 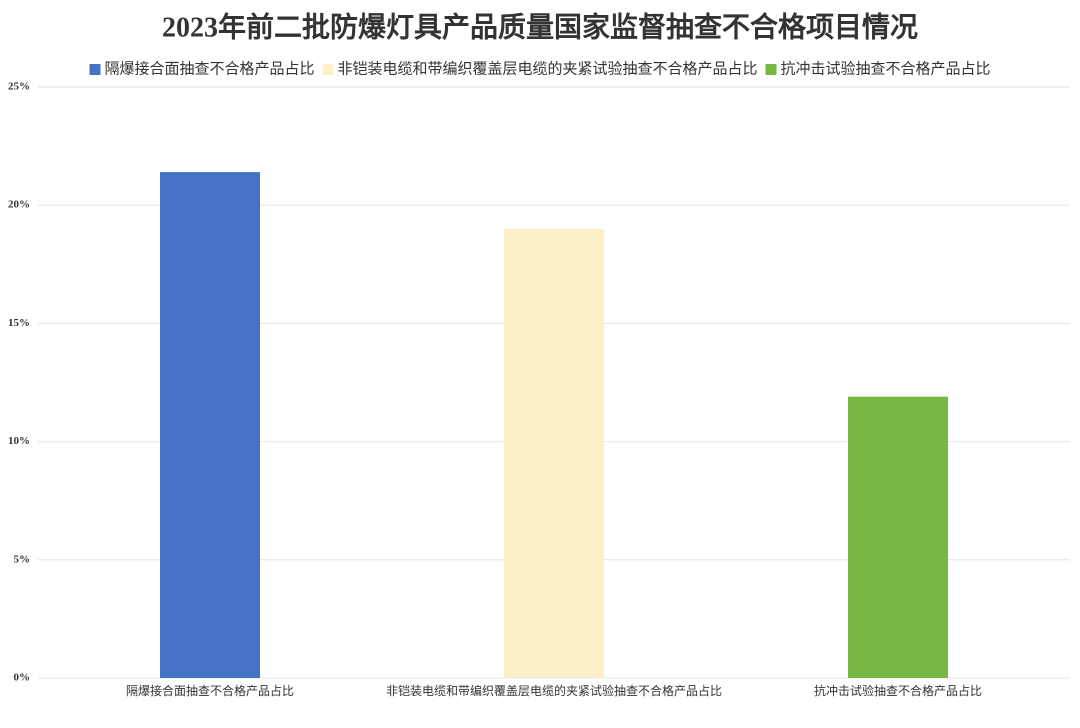 What do you see at coordinates (22, 559) in the screenshot?
I see `y-tick-label: 5%` at bounding box center [22, 559].